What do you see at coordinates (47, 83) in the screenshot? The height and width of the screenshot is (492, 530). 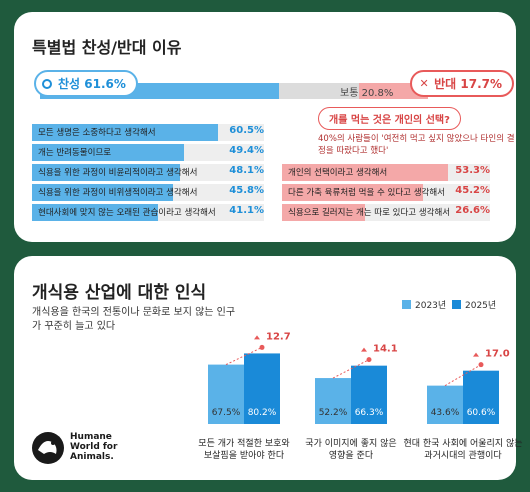 I see `circle-icon` at bounding box center [47, 83].